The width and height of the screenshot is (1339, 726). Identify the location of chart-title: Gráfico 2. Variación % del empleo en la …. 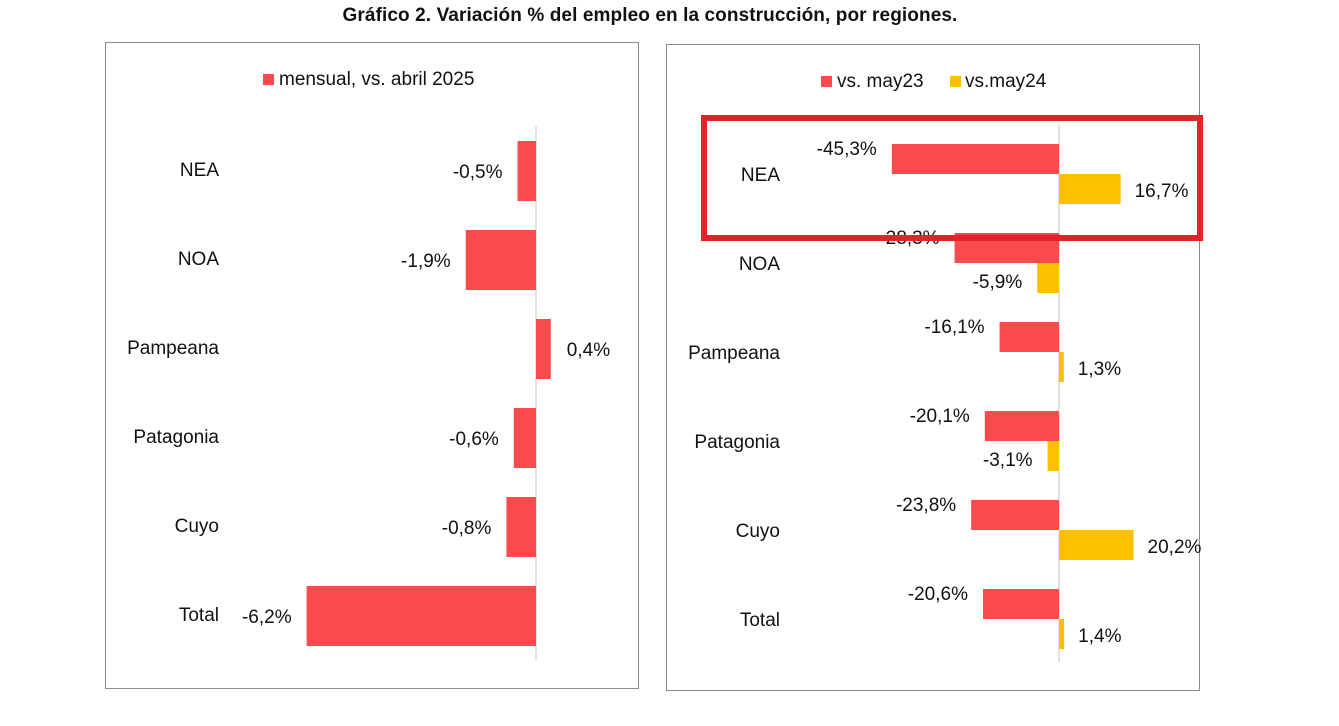
(650, 15).